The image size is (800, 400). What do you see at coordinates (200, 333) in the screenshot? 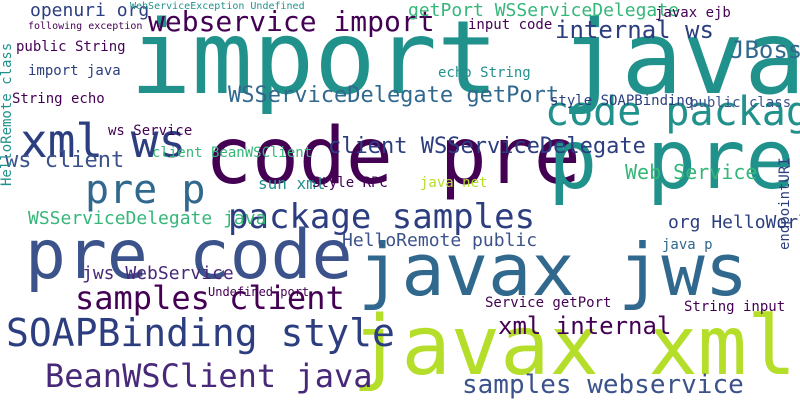
I see `word-soapbinding-style: SOAPBinding style` at bounding box center [200, 333].